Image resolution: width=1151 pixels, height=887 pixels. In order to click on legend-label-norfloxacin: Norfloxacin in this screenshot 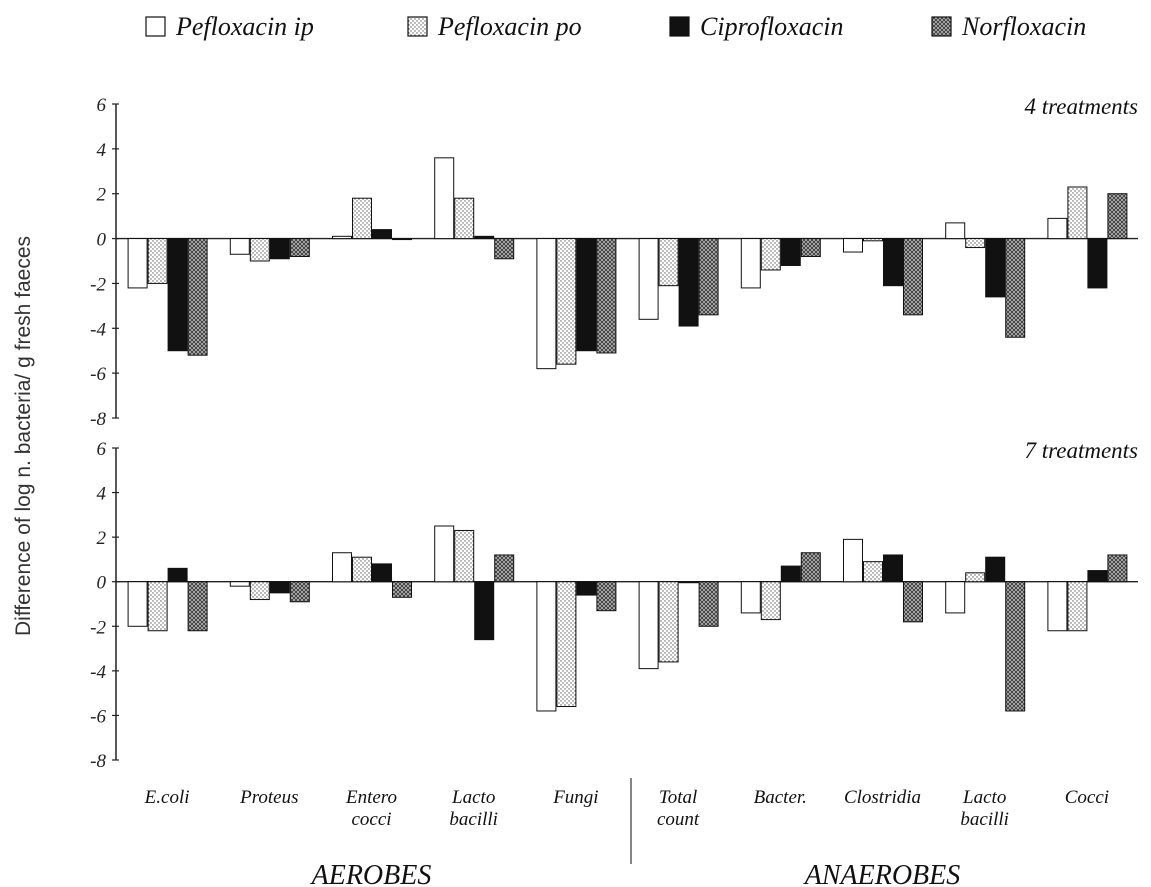, I will do `click(1023, 26)`.